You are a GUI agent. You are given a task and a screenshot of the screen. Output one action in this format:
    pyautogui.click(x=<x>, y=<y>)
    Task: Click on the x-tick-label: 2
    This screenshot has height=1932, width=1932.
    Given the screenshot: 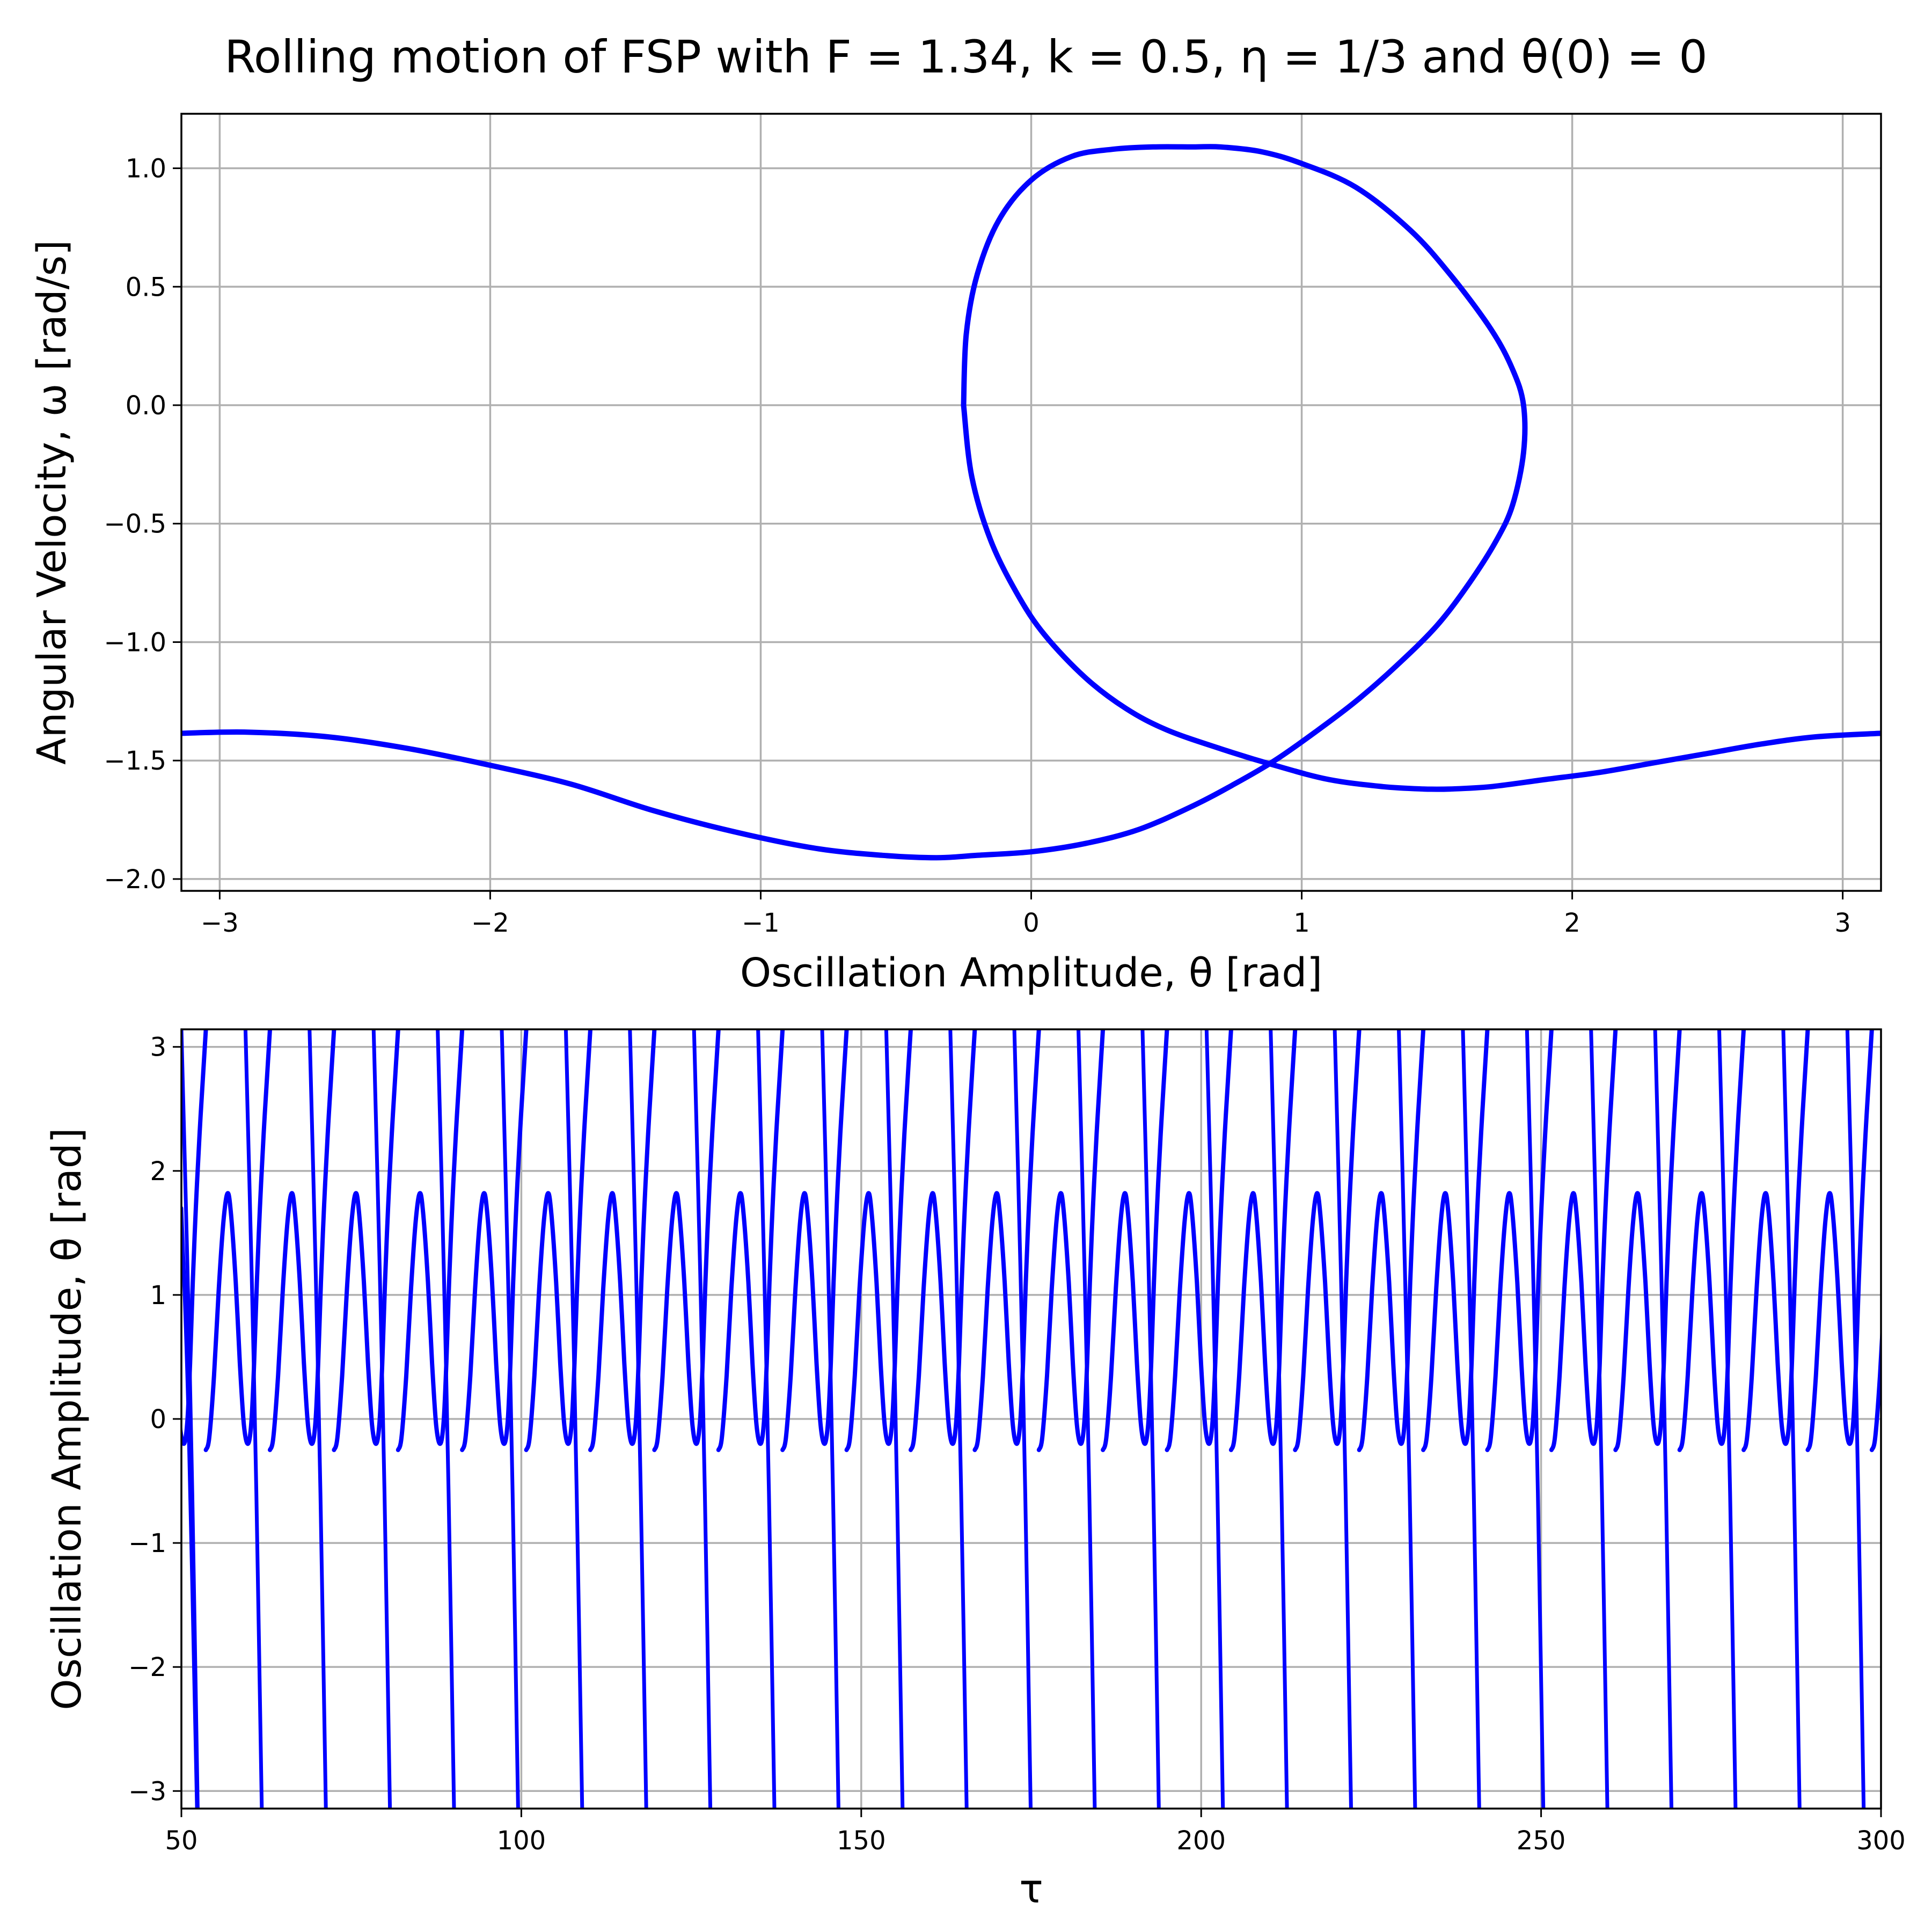 What is the action you would take?
    pyautogui.click(x=1572, y=923)
    